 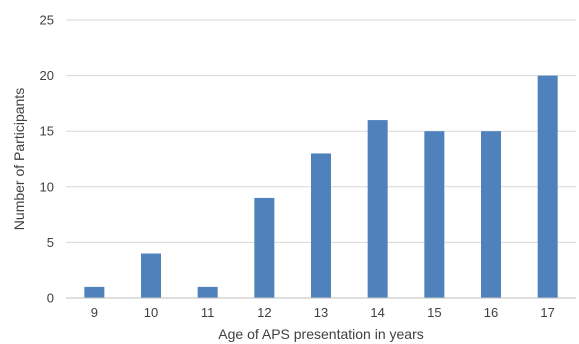 I want to click on y-tick-label: 20, so click(x=47, y=75).